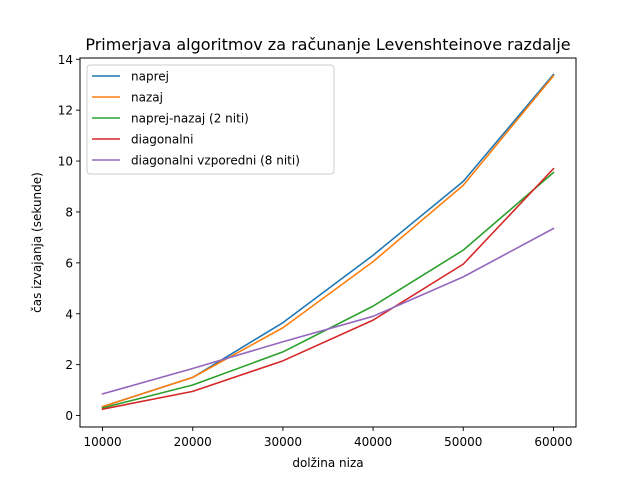 Image resolution: width=640 pixels, height=480 pixels. I want to click on x-tick-label: 20000, so click(193, 442).